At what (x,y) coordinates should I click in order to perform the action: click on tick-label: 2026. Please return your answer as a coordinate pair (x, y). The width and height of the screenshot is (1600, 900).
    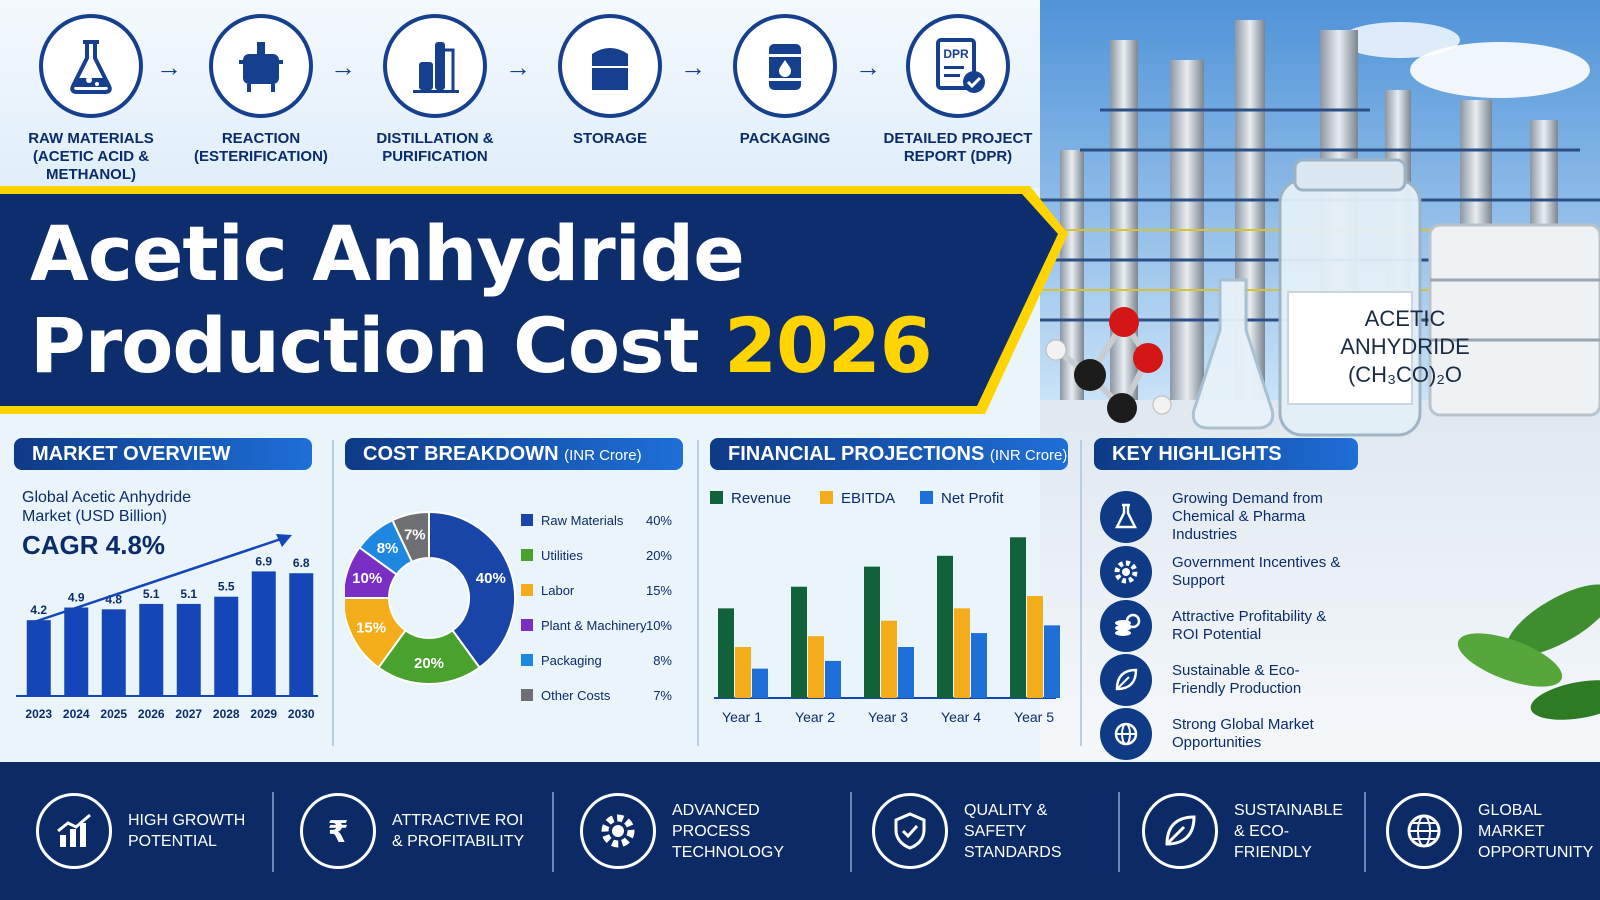
    Looking at the image, I should click on (151, 714).